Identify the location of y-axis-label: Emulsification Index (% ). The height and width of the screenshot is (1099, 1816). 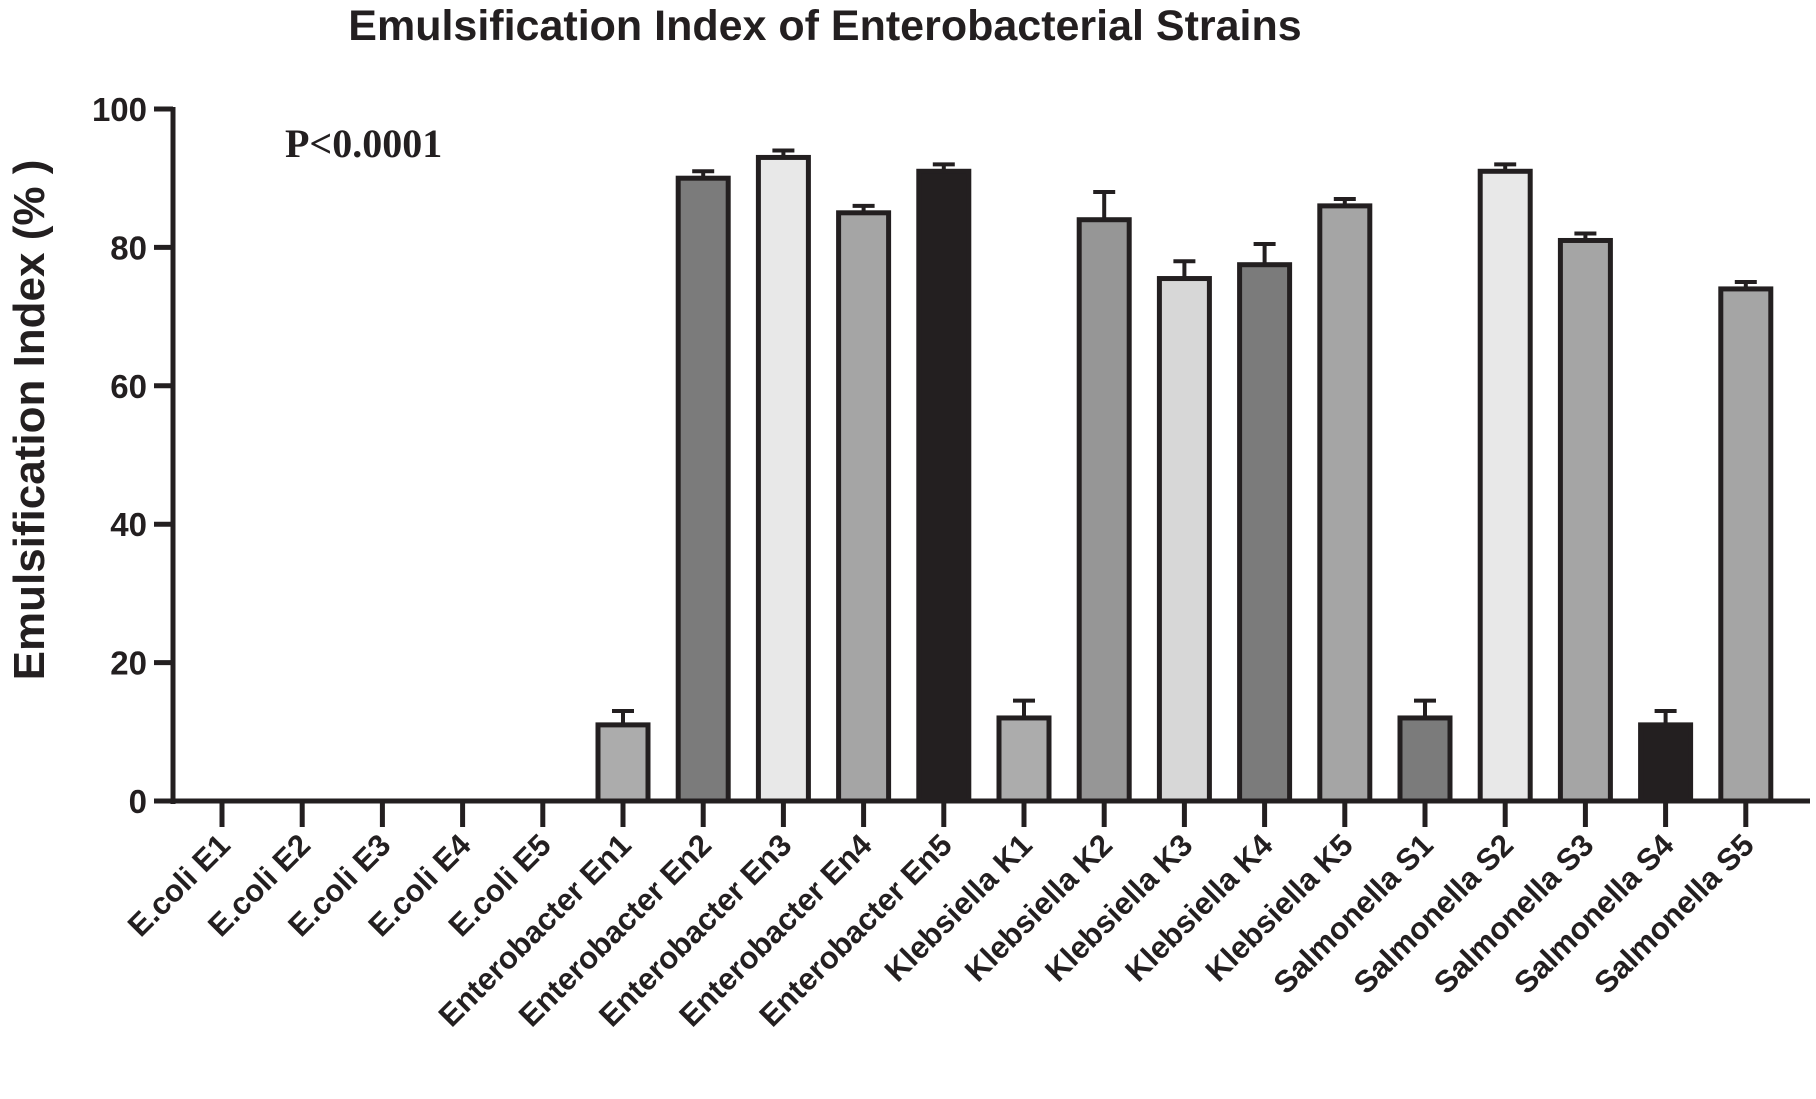
(29, 420).